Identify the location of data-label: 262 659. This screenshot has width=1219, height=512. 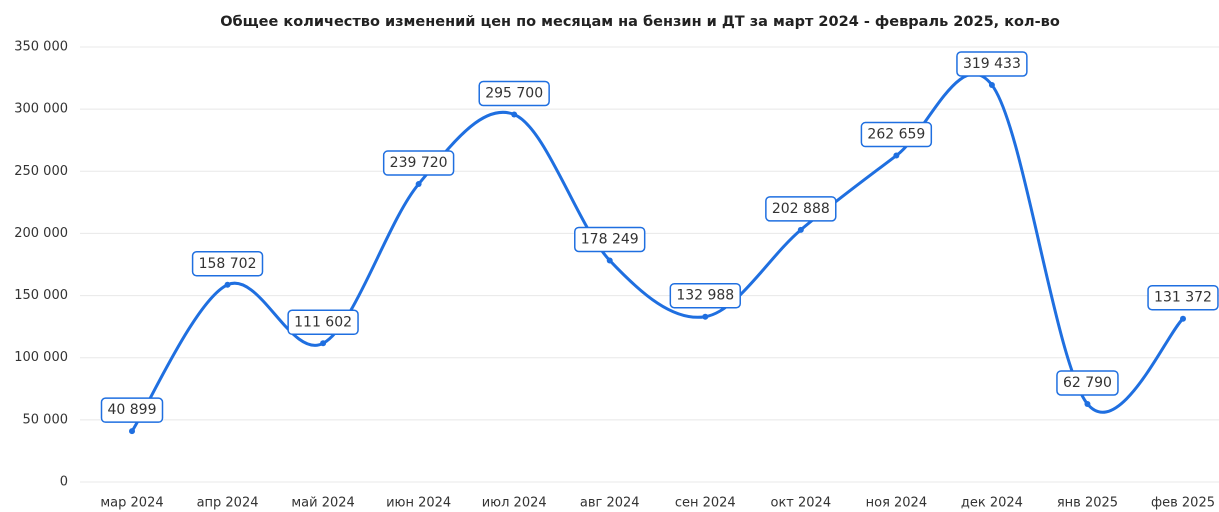
(896, 135).